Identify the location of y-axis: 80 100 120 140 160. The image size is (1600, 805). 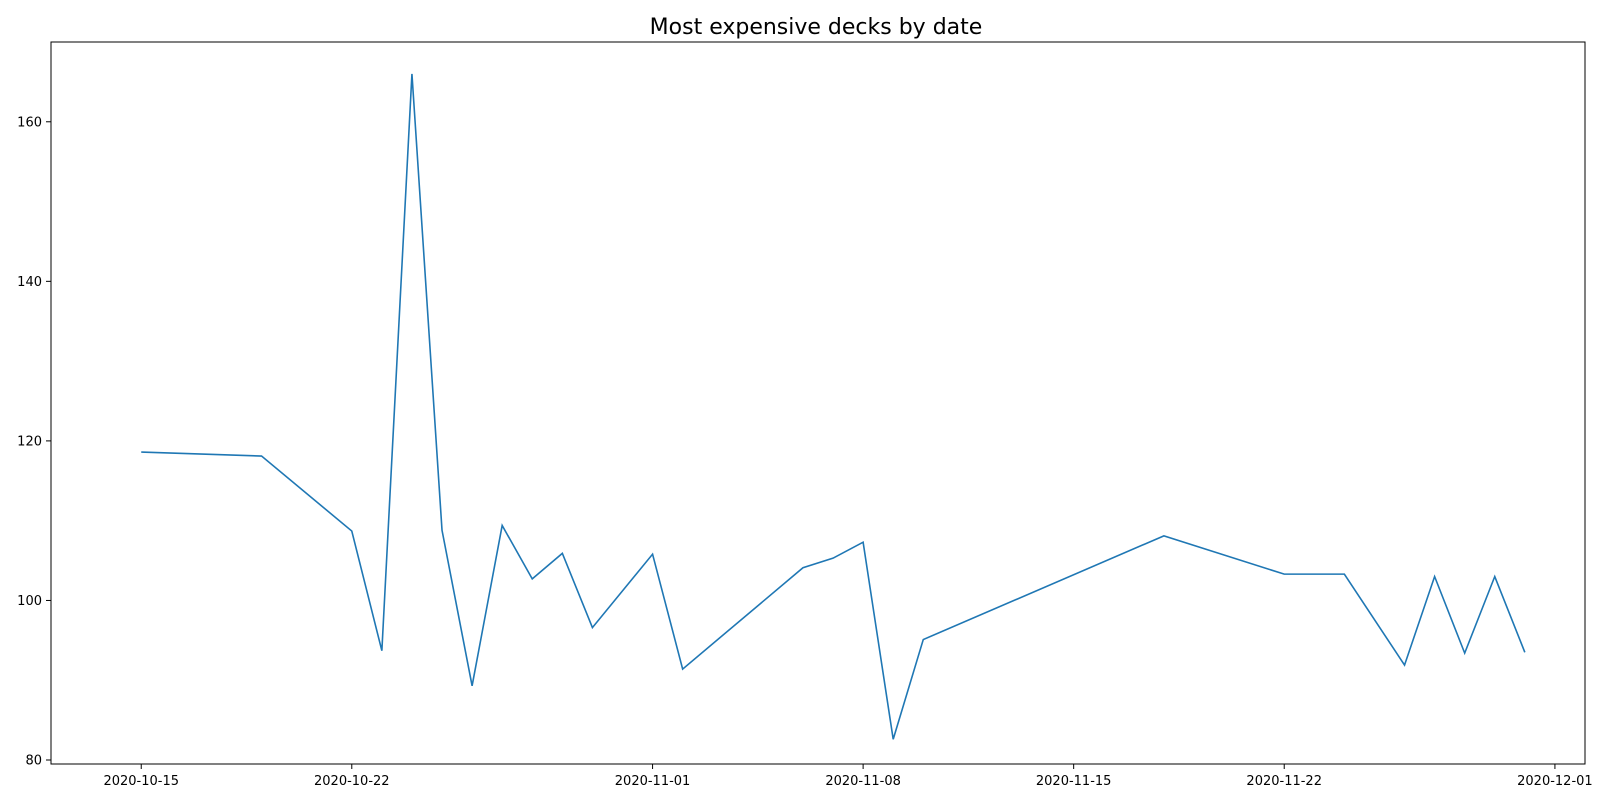
(34, 442).